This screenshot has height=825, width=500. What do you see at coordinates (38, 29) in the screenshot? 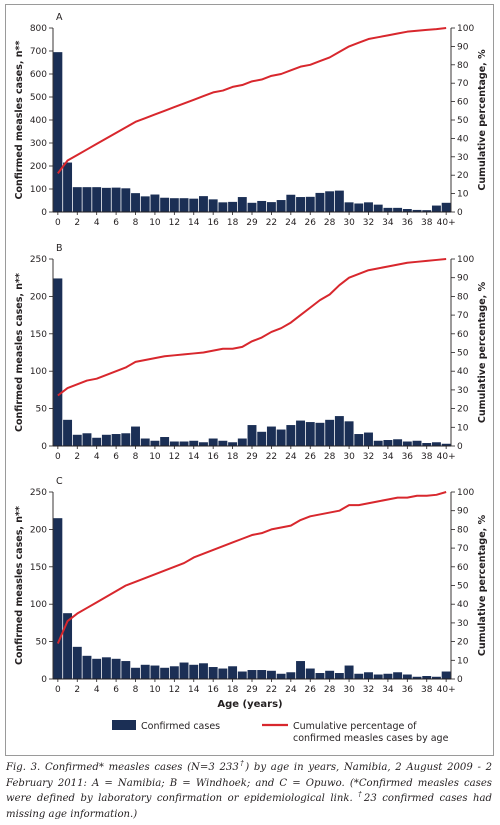
I see `left-tick-label: 800` at bounding box center [38, 29].